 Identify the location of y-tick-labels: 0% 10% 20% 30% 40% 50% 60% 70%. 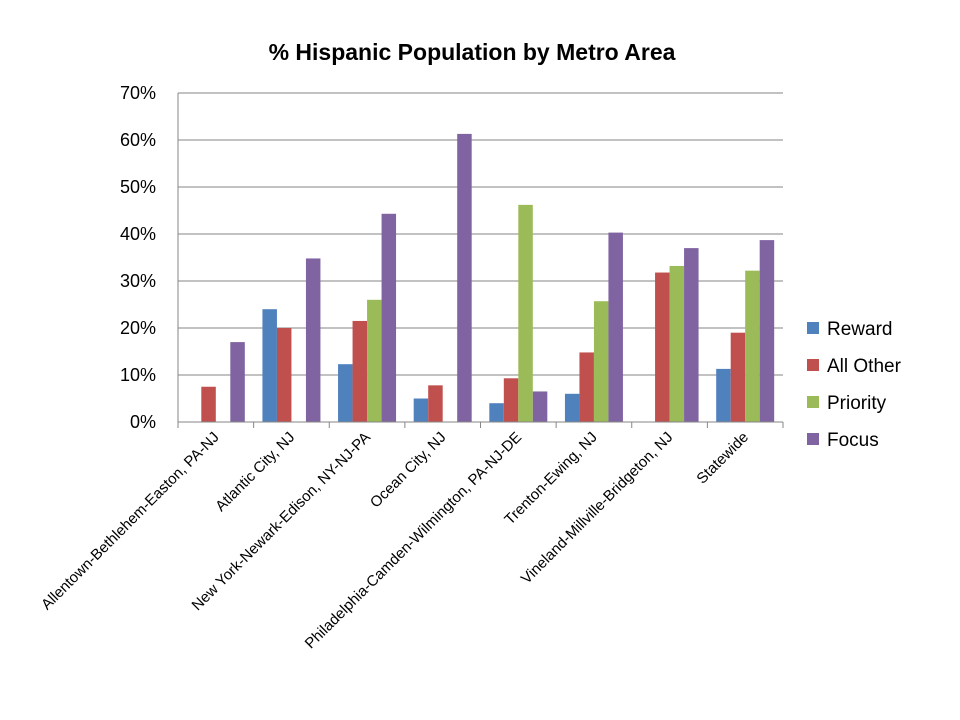
(138, 257).